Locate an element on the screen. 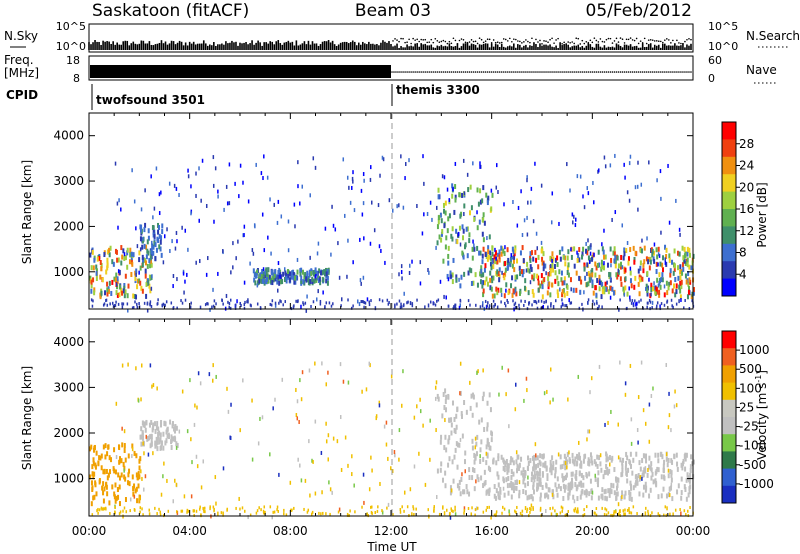 Image resolution: width=800 pixels, height=554 pixels. colorbar-tick-label: 8 is located at coordinates (743, 253).